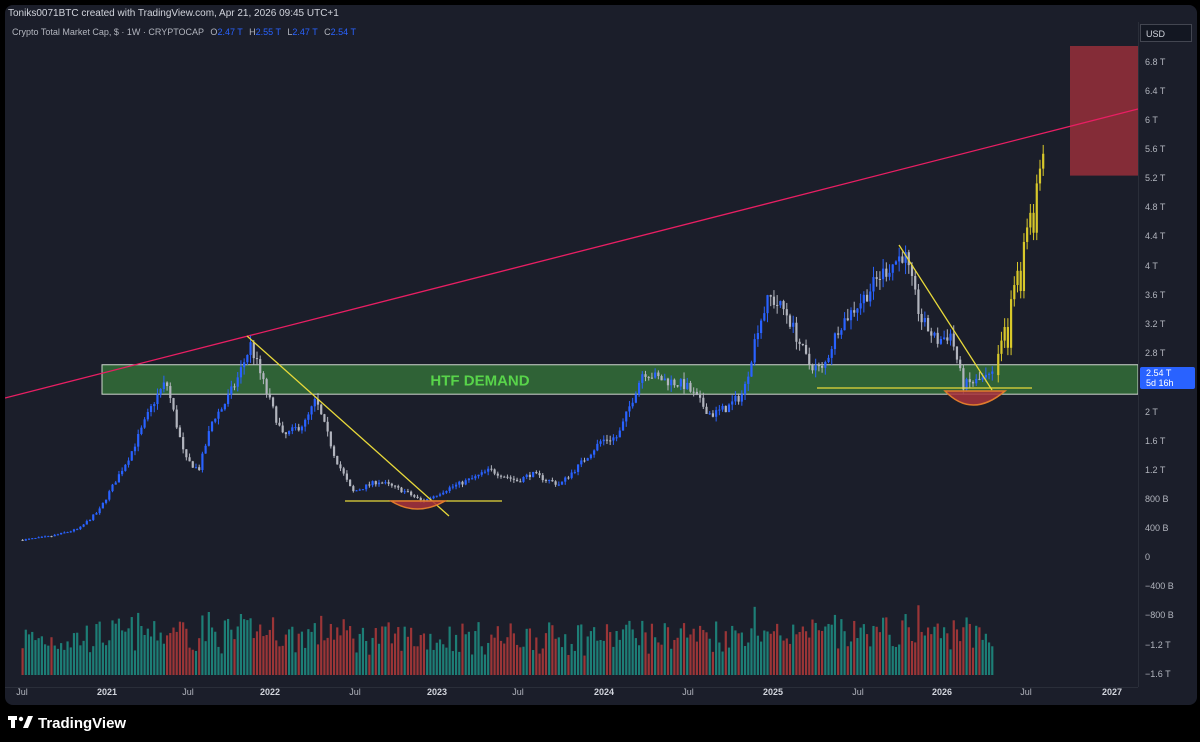  Describe the element at coordinates (107, 692) in the screenshot. I see `time-tick: 2021` at that location.